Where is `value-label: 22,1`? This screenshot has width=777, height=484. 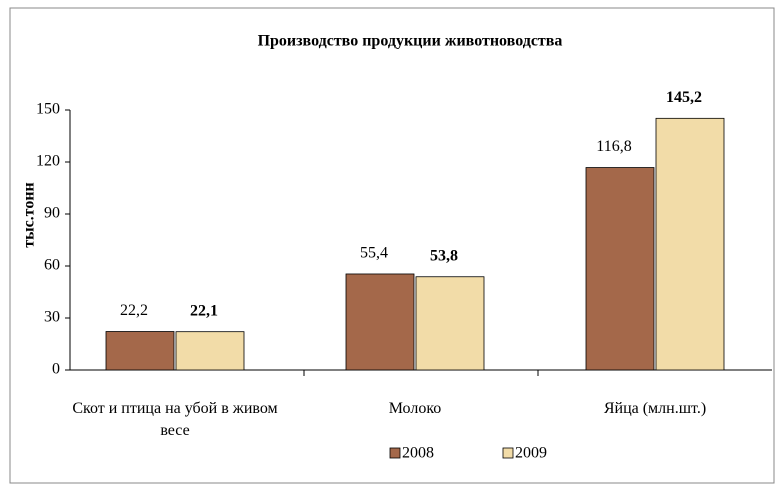 value-label: 22,1 is located at coordinates (204, 310).